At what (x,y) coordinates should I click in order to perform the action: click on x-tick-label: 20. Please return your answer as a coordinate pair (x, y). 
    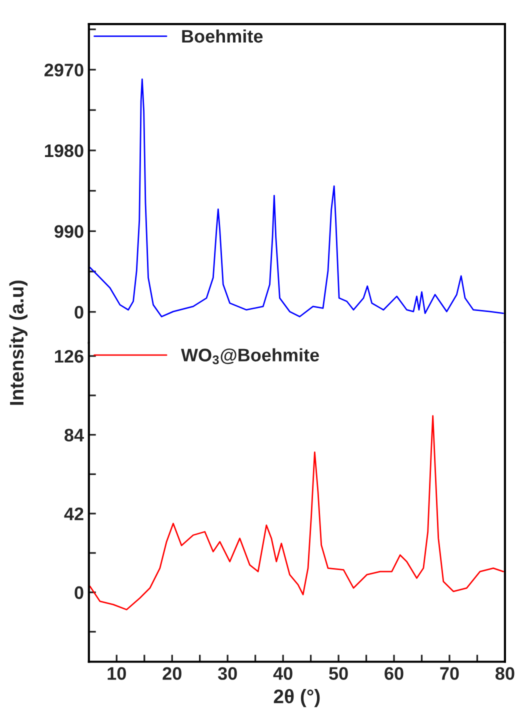
    Looking at the image, I should click on (172, 673).